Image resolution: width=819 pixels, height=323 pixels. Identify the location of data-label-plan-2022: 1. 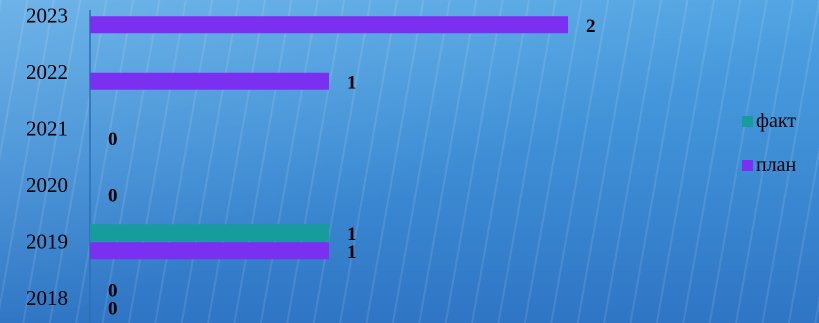
(352, 82).